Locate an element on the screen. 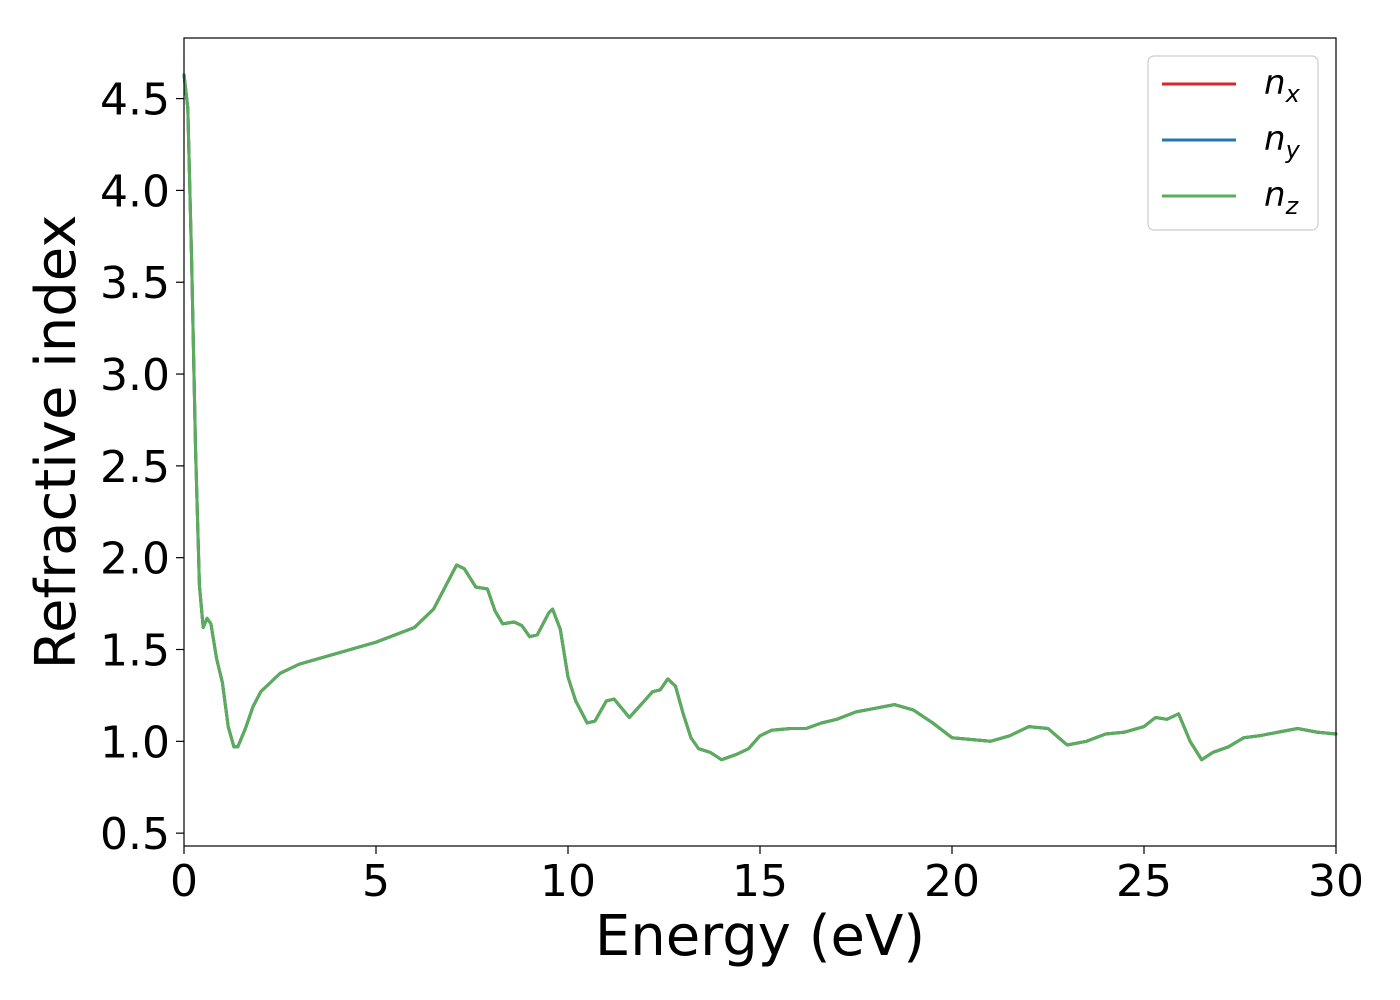 The height and width of the screenshot is (1000, 1400). legend-label-subscript: x is located at coordinates (1293, 94).